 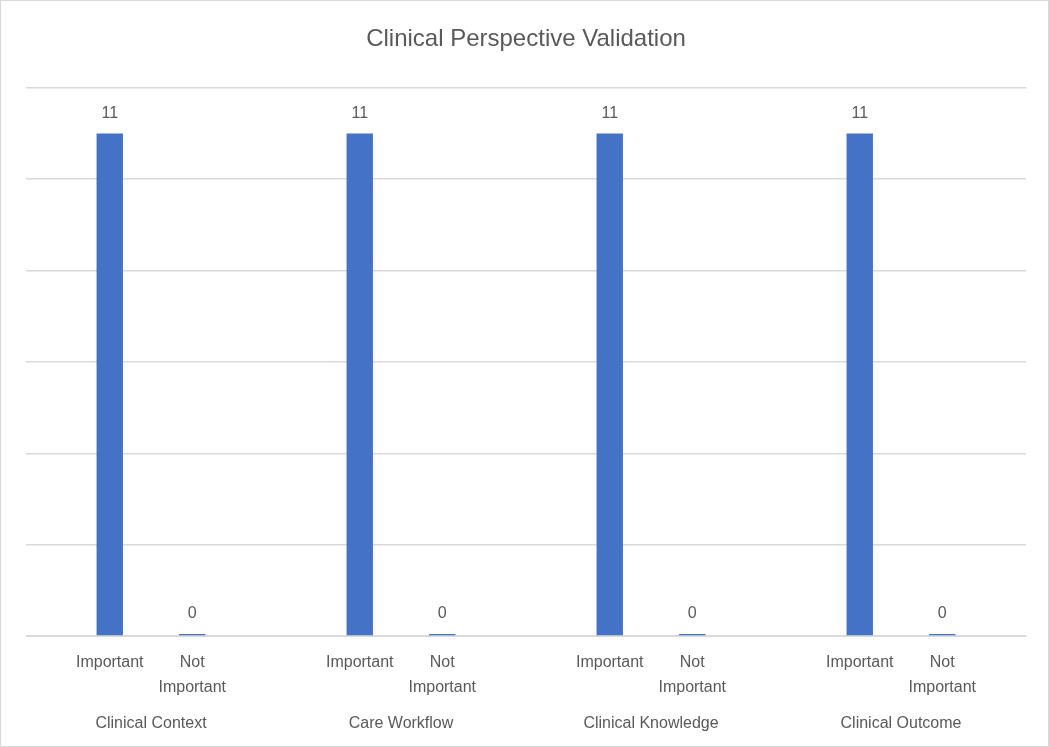 I want to click on x-tick-label: Clinical Knowledge, so click(x=651, y=723).